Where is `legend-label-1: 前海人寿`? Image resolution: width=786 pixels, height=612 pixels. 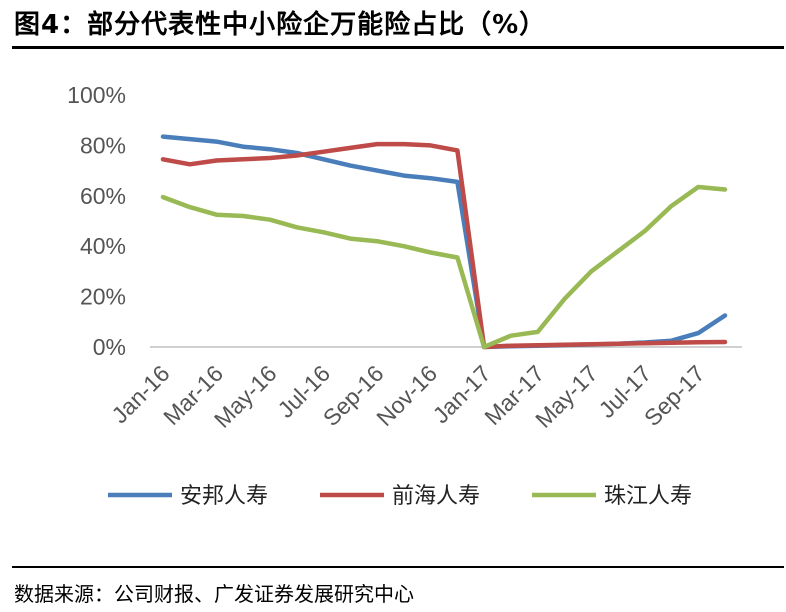 legend-label-1: 前海人寿 is located at coordinates (436, 496).